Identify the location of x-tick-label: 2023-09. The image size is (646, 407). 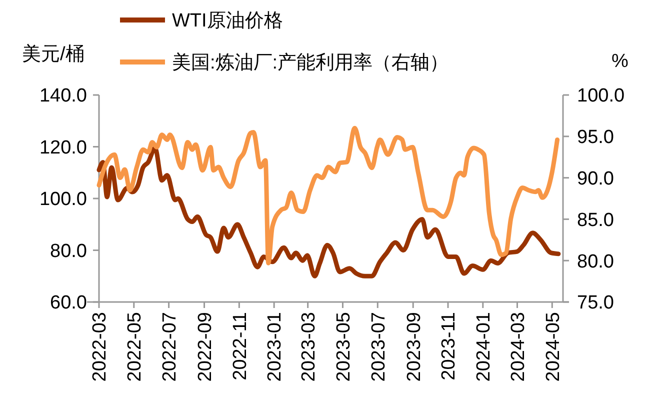
(414, 347).